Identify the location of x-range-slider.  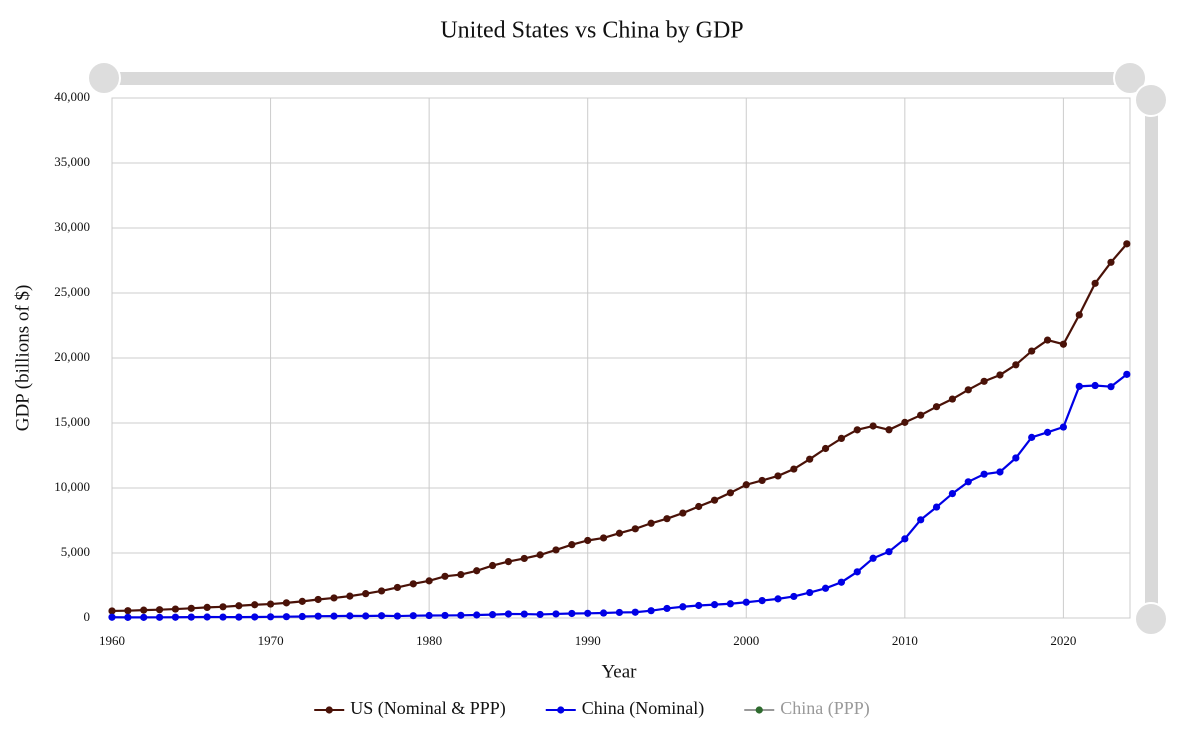
(617, 78).